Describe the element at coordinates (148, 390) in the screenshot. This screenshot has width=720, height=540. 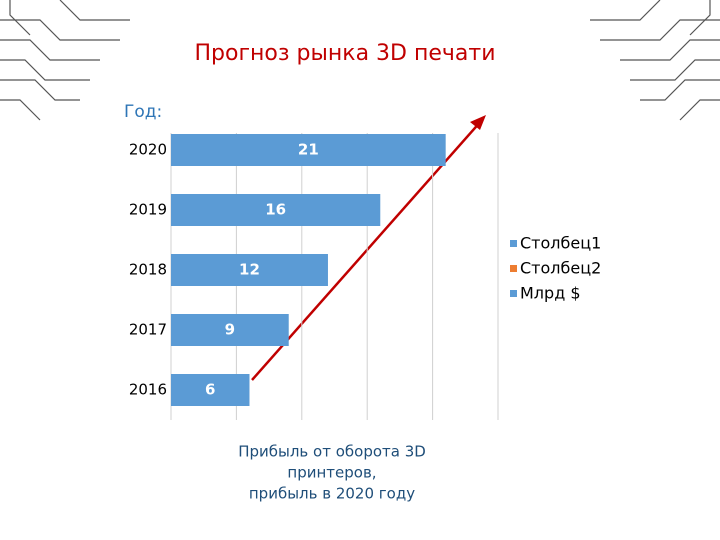
I see `y-tick-label: 2016` at that location.